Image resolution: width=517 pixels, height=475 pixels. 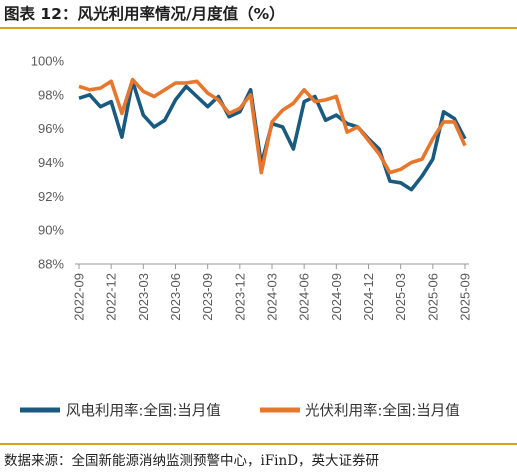 What do you see at coordinates (143, 297) in the screenshot?
I see `x-tick-label: 2023-03` at bounding box center [143, 297].